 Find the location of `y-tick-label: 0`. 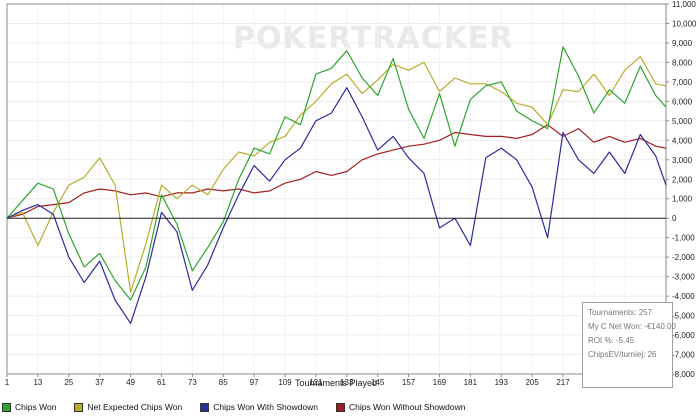

y-tick-label: 0 is located at coordinates (674, 218).